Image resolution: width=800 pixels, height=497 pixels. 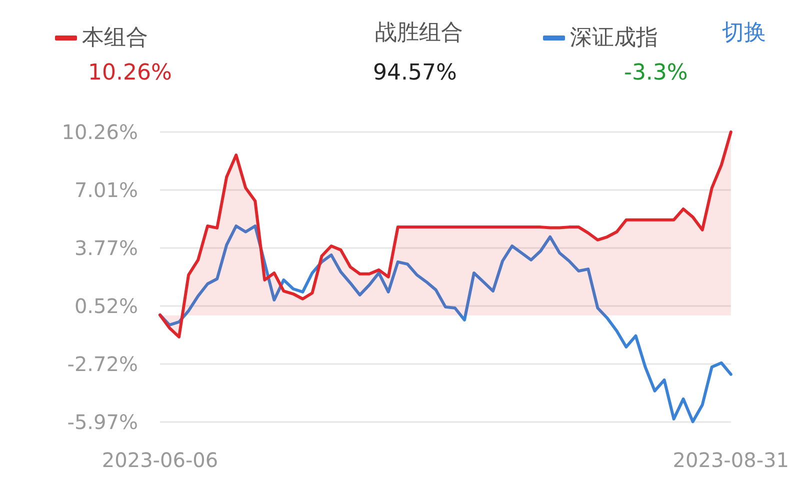 I want to click on x-tick-label: 2023-08-31, so click(x=730, y=460).